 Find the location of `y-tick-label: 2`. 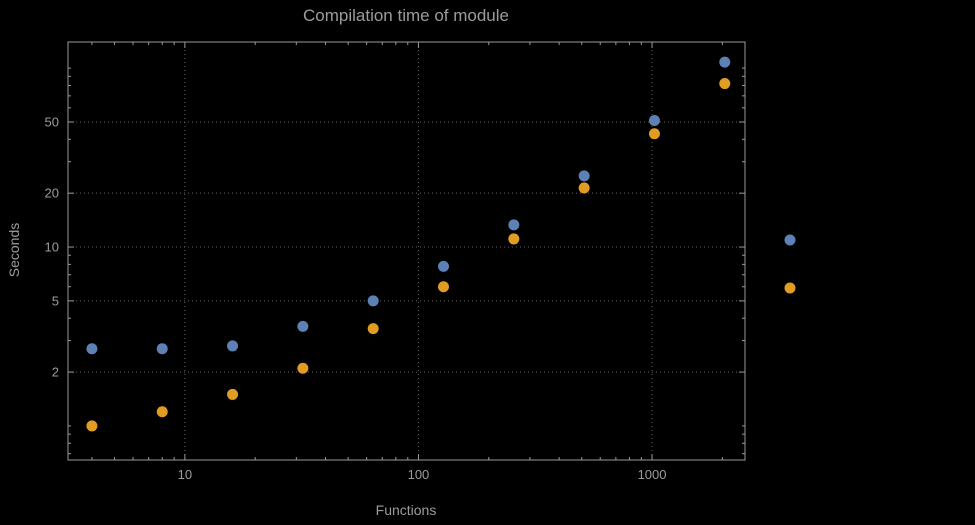

y-tick-label: 2 is located at coordinates (55, 372).